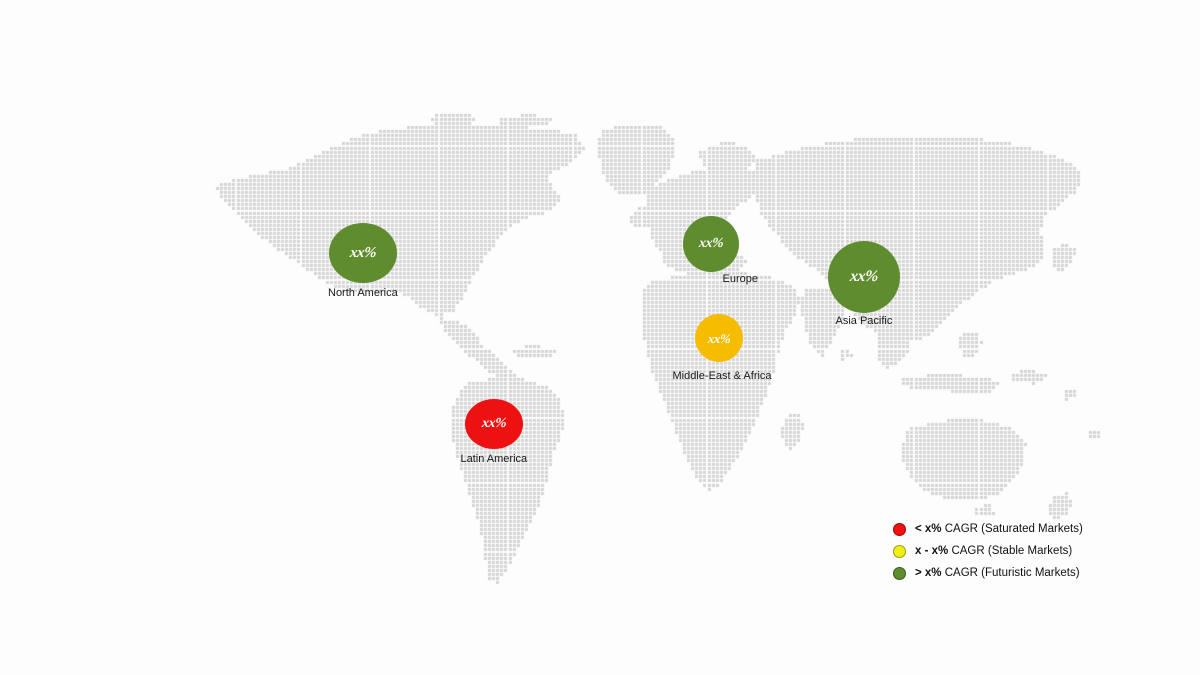  I want to click on legend-label-description: CAGR (Stable Markets), so click(1010, 551).